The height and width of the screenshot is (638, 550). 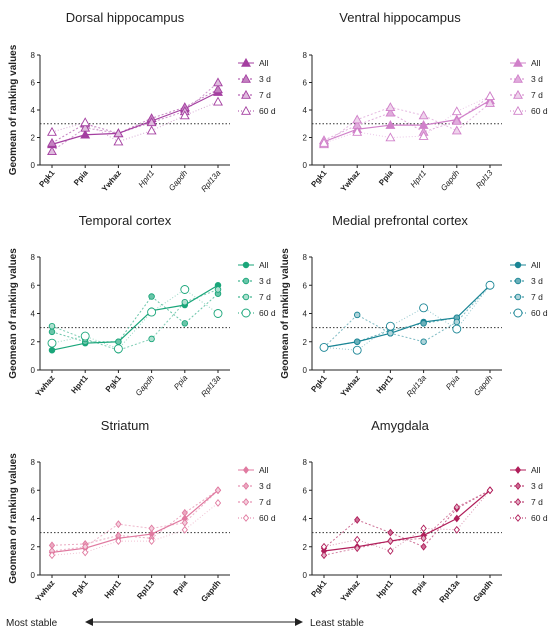 What do you see at coordinates (400, 17) in the screenshot?
I see `chart-title: Ventral hippocampus` at bounding box center [400, 17].